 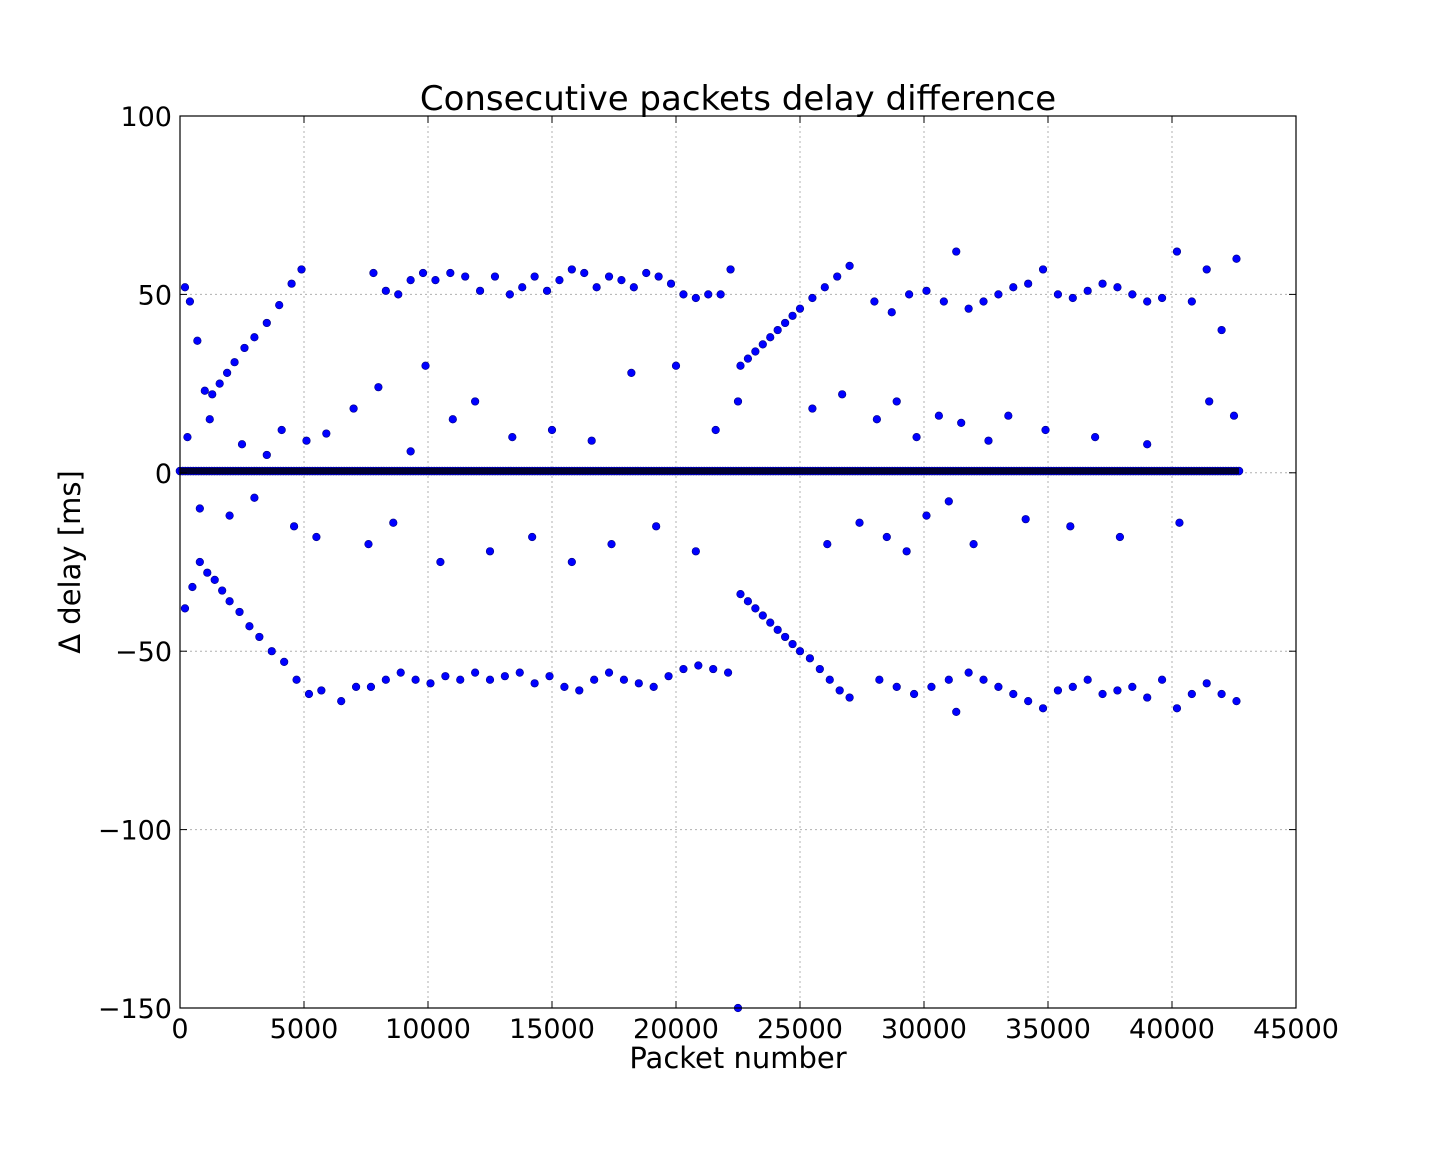 What do you see at coordinates (163, 474) in the screenshot?
I see `y-tick-label: 0` at bounding box center [163, 474].